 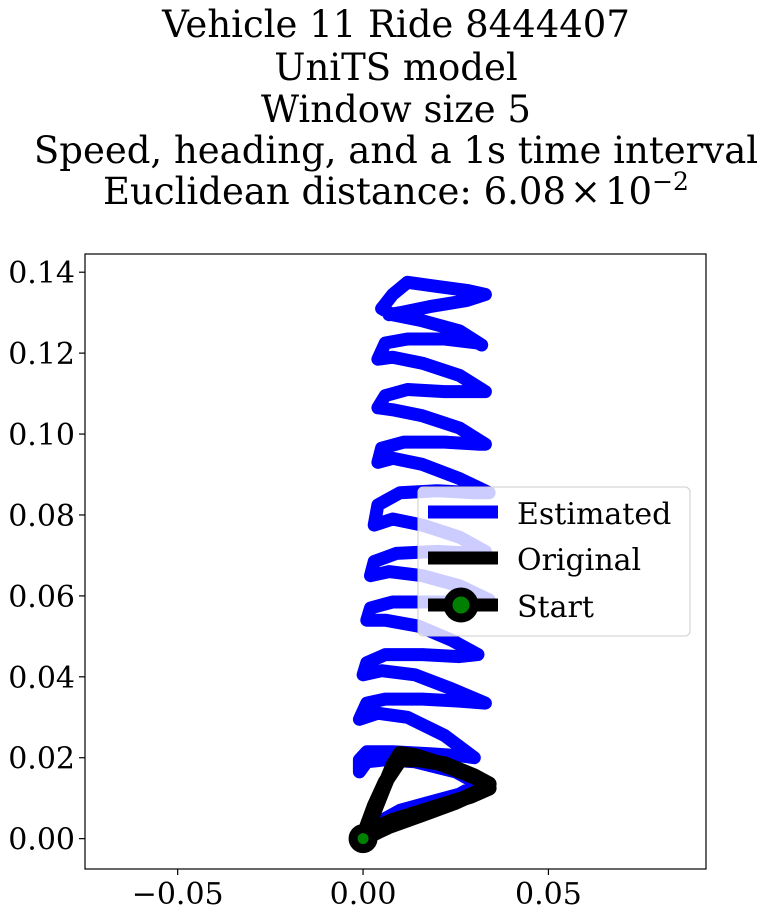 What do you see at coordinates (41, 516) in the screenshot?
I see `y-tick-label: 0.08` at bounding box center [41, 516].